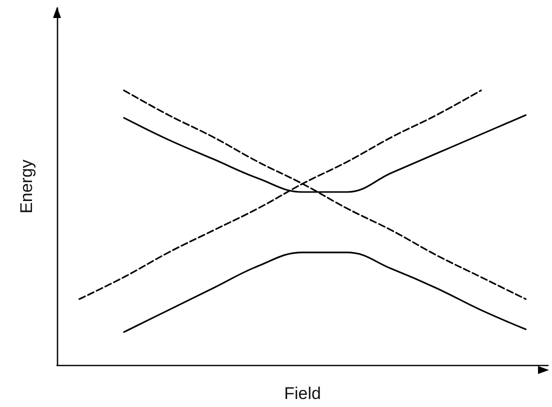  What do you see at coordinates (26, 186) in the screenshot?
I see `y-axis-title: Energy` at bounding box center [26, 186].